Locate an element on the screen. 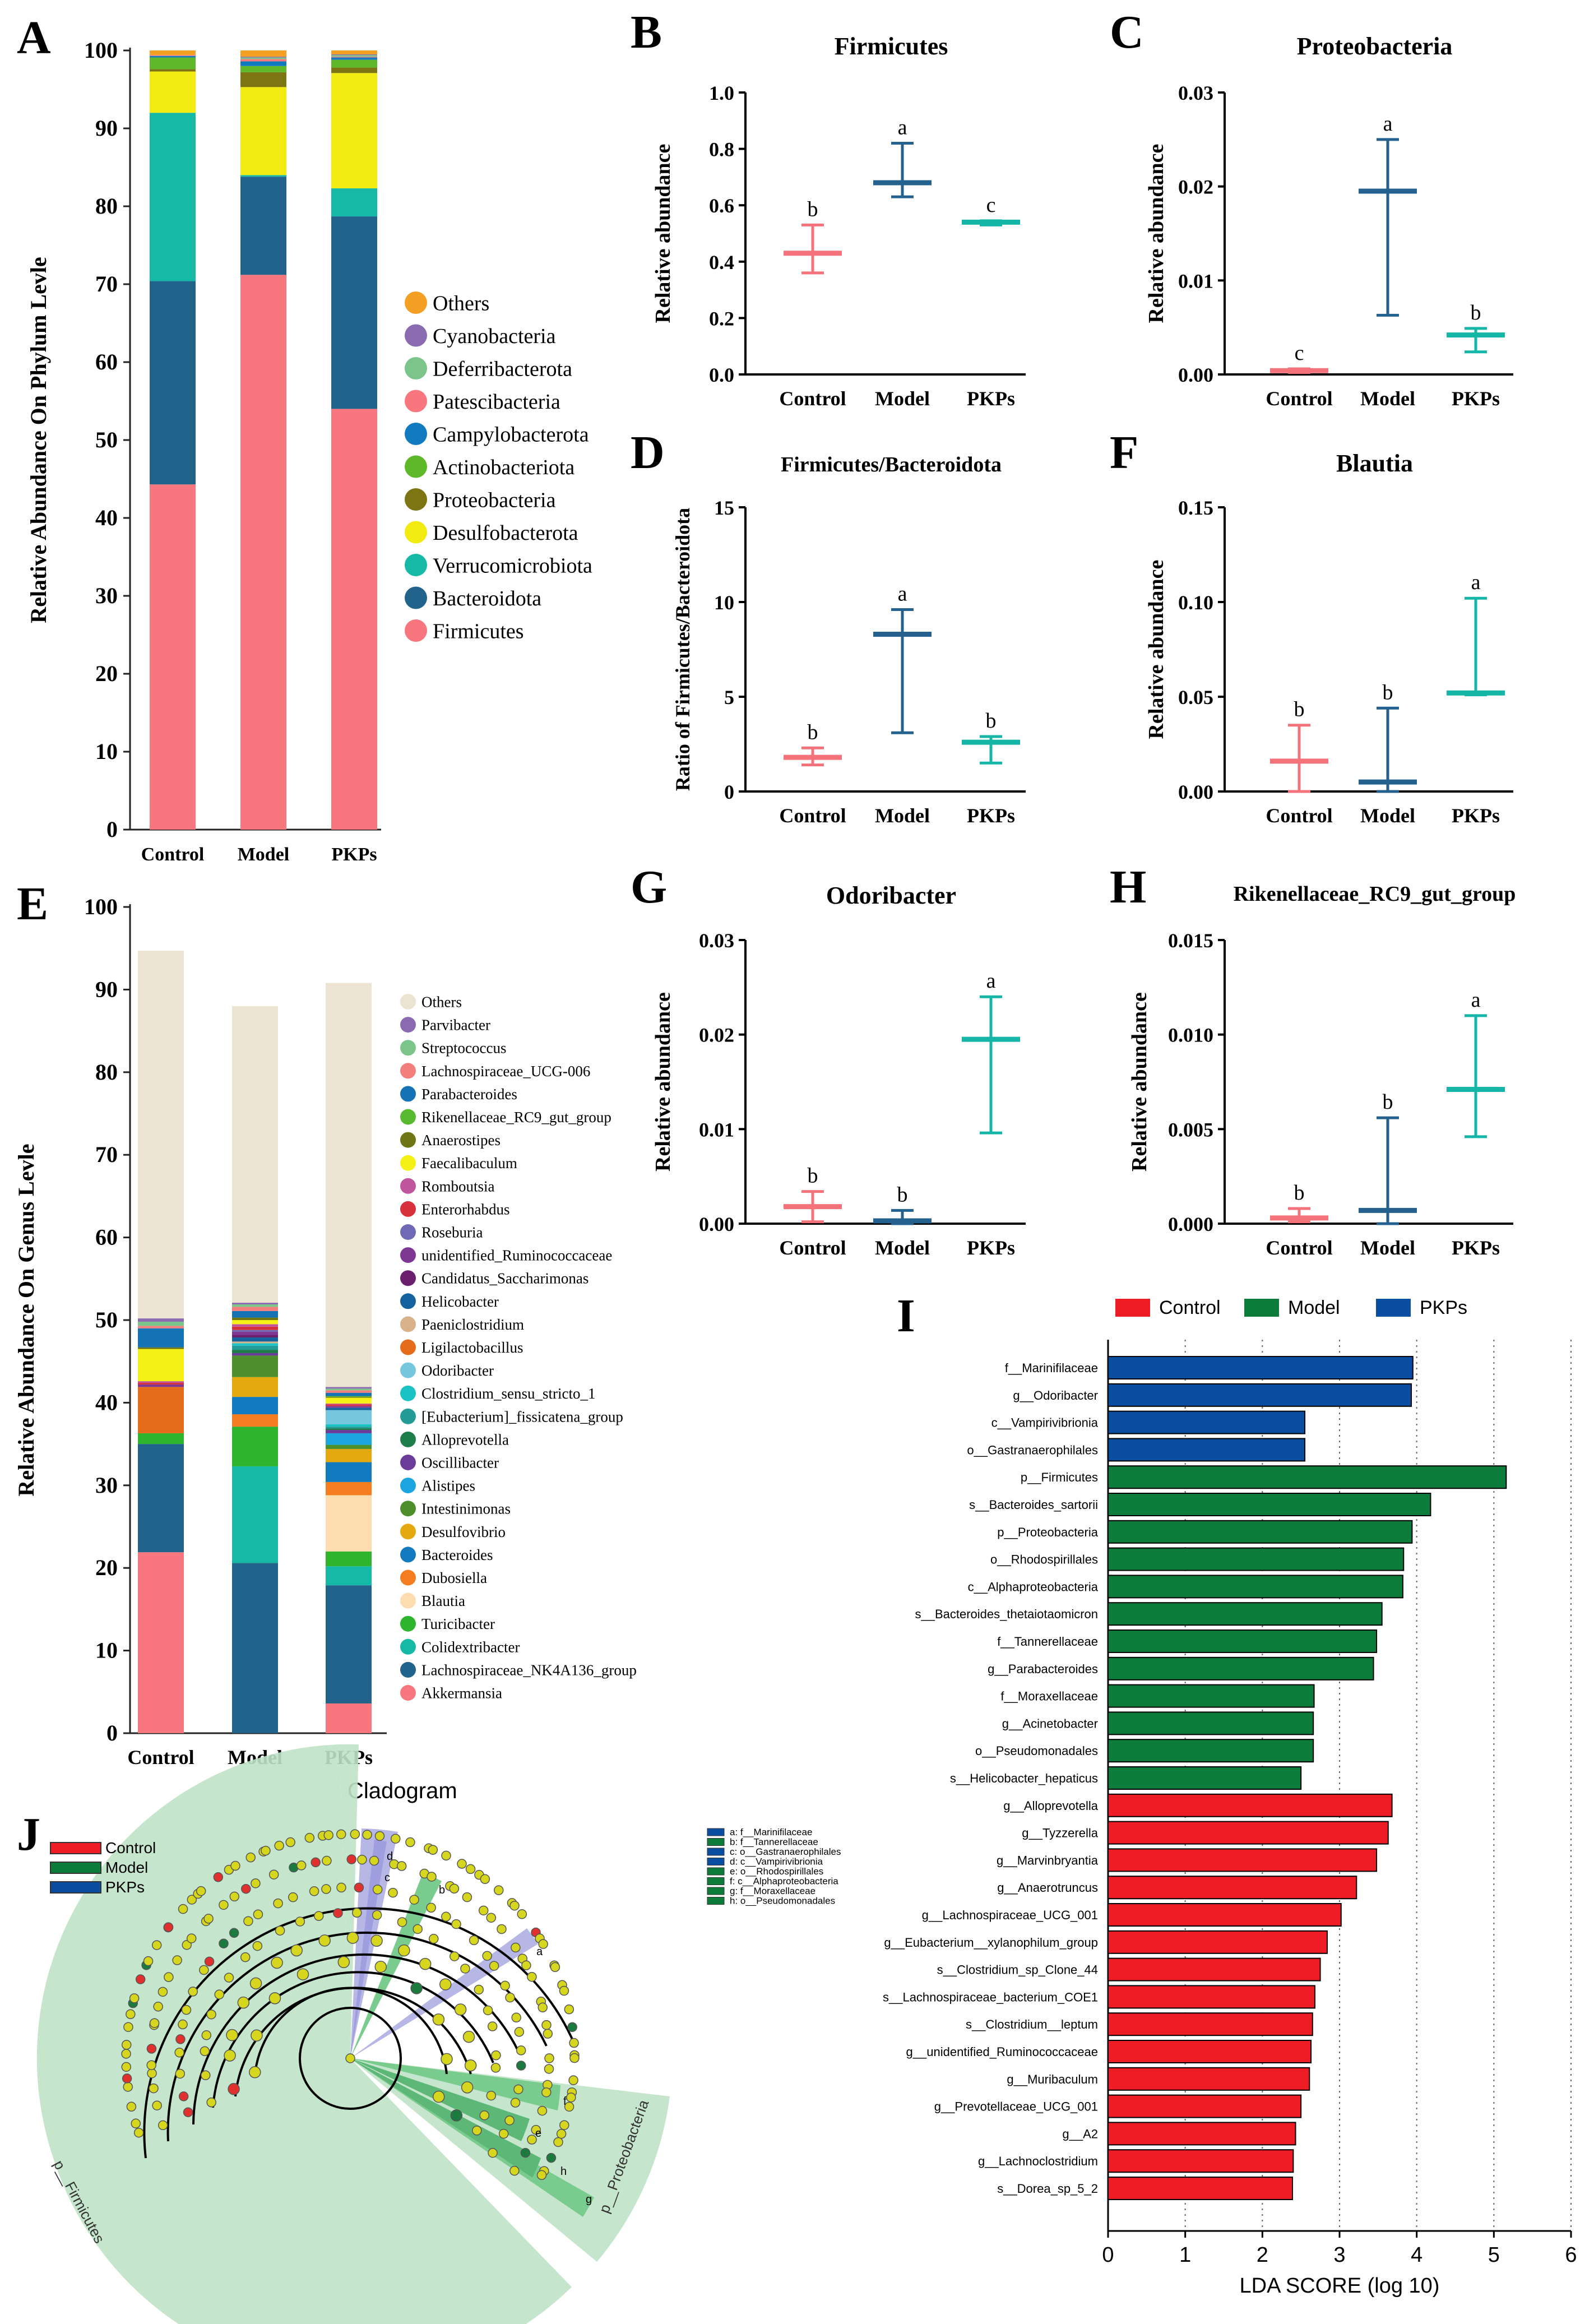  lda-bar-label: g__Acinetobacter is located at coordinates (1050, 1723).